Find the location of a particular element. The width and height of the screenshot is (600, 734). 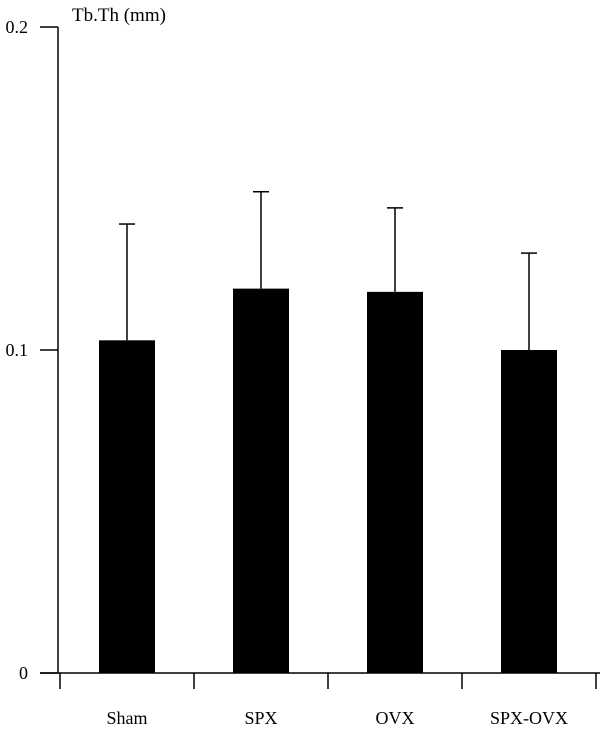

bar-sham is located at coordinates (127, 506).